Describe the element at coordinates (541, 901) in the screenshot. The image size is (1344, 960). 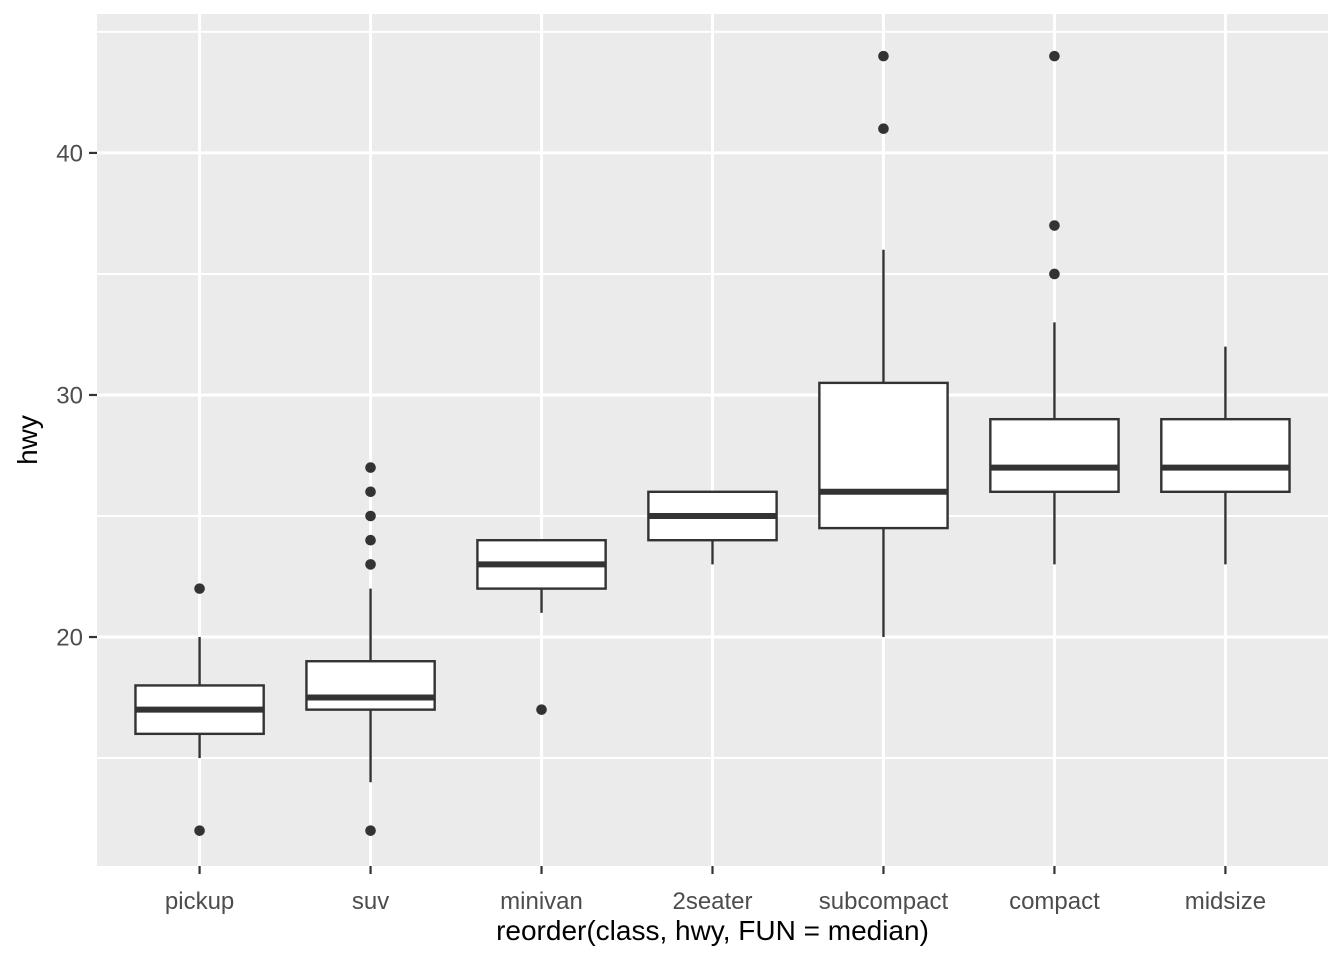
I see `x-tick-label-minivan: minivan` at that location.